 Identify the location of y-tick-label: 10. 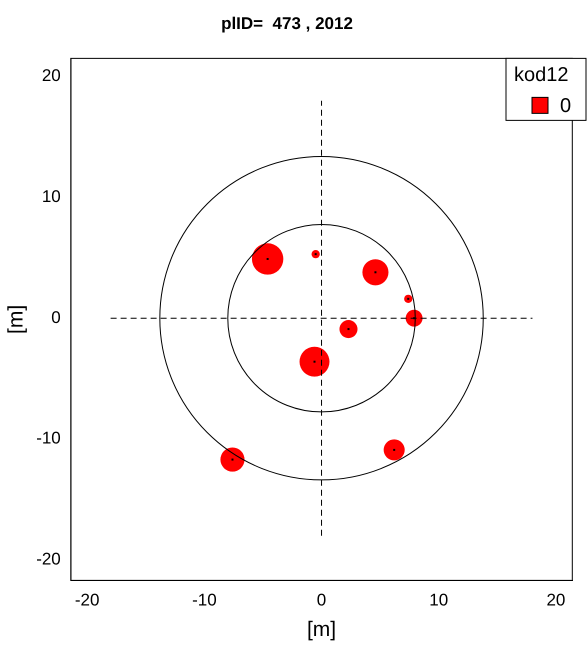
(51, 196).